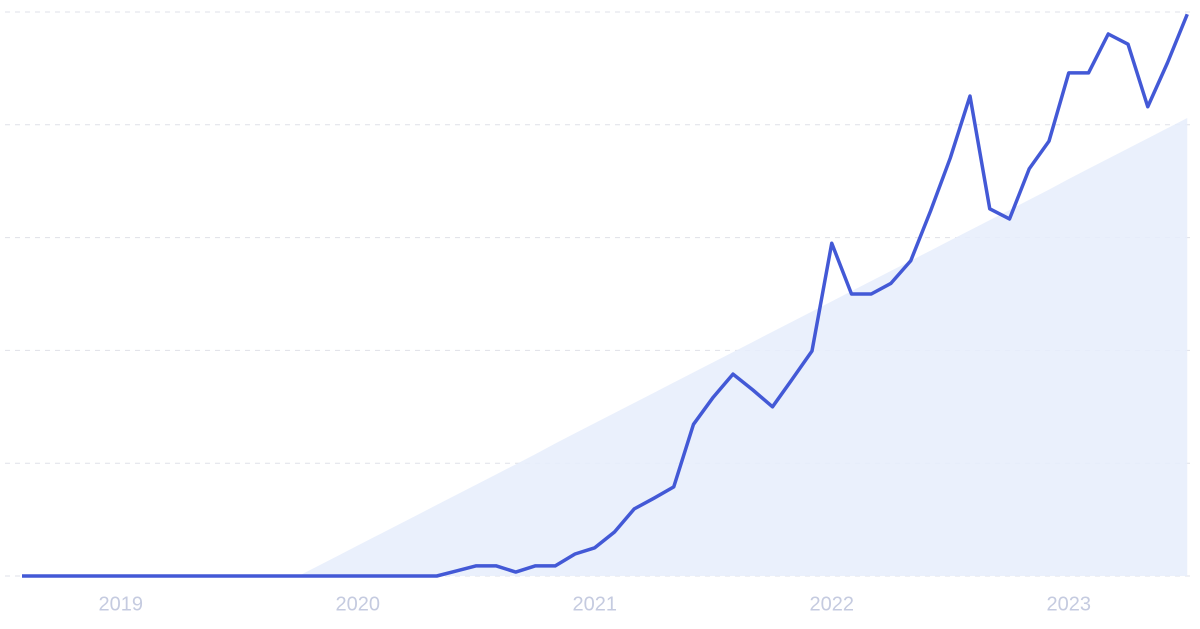 This screenshot has width=1200, height=629. What do you see at coordinates (832, 604) in the screenshot?
I see `x-tick-label: 2022` at bounding box center [832, 604].